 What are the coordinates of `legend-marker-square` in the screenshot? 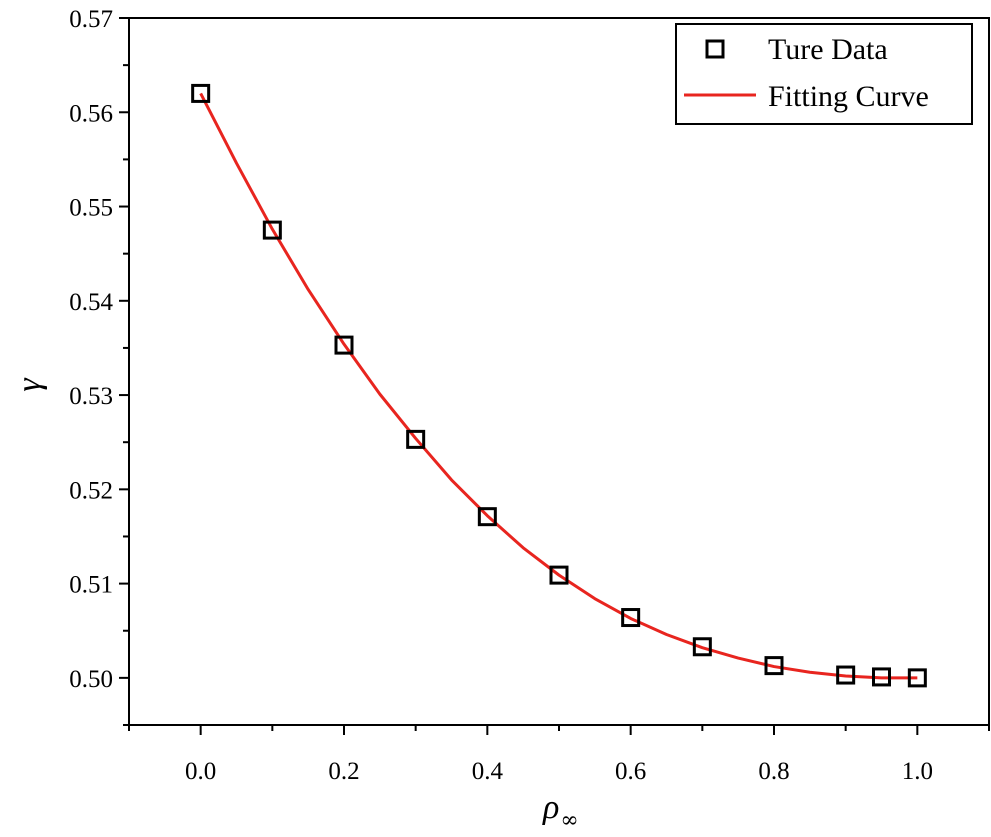 It's located at (715, 49).